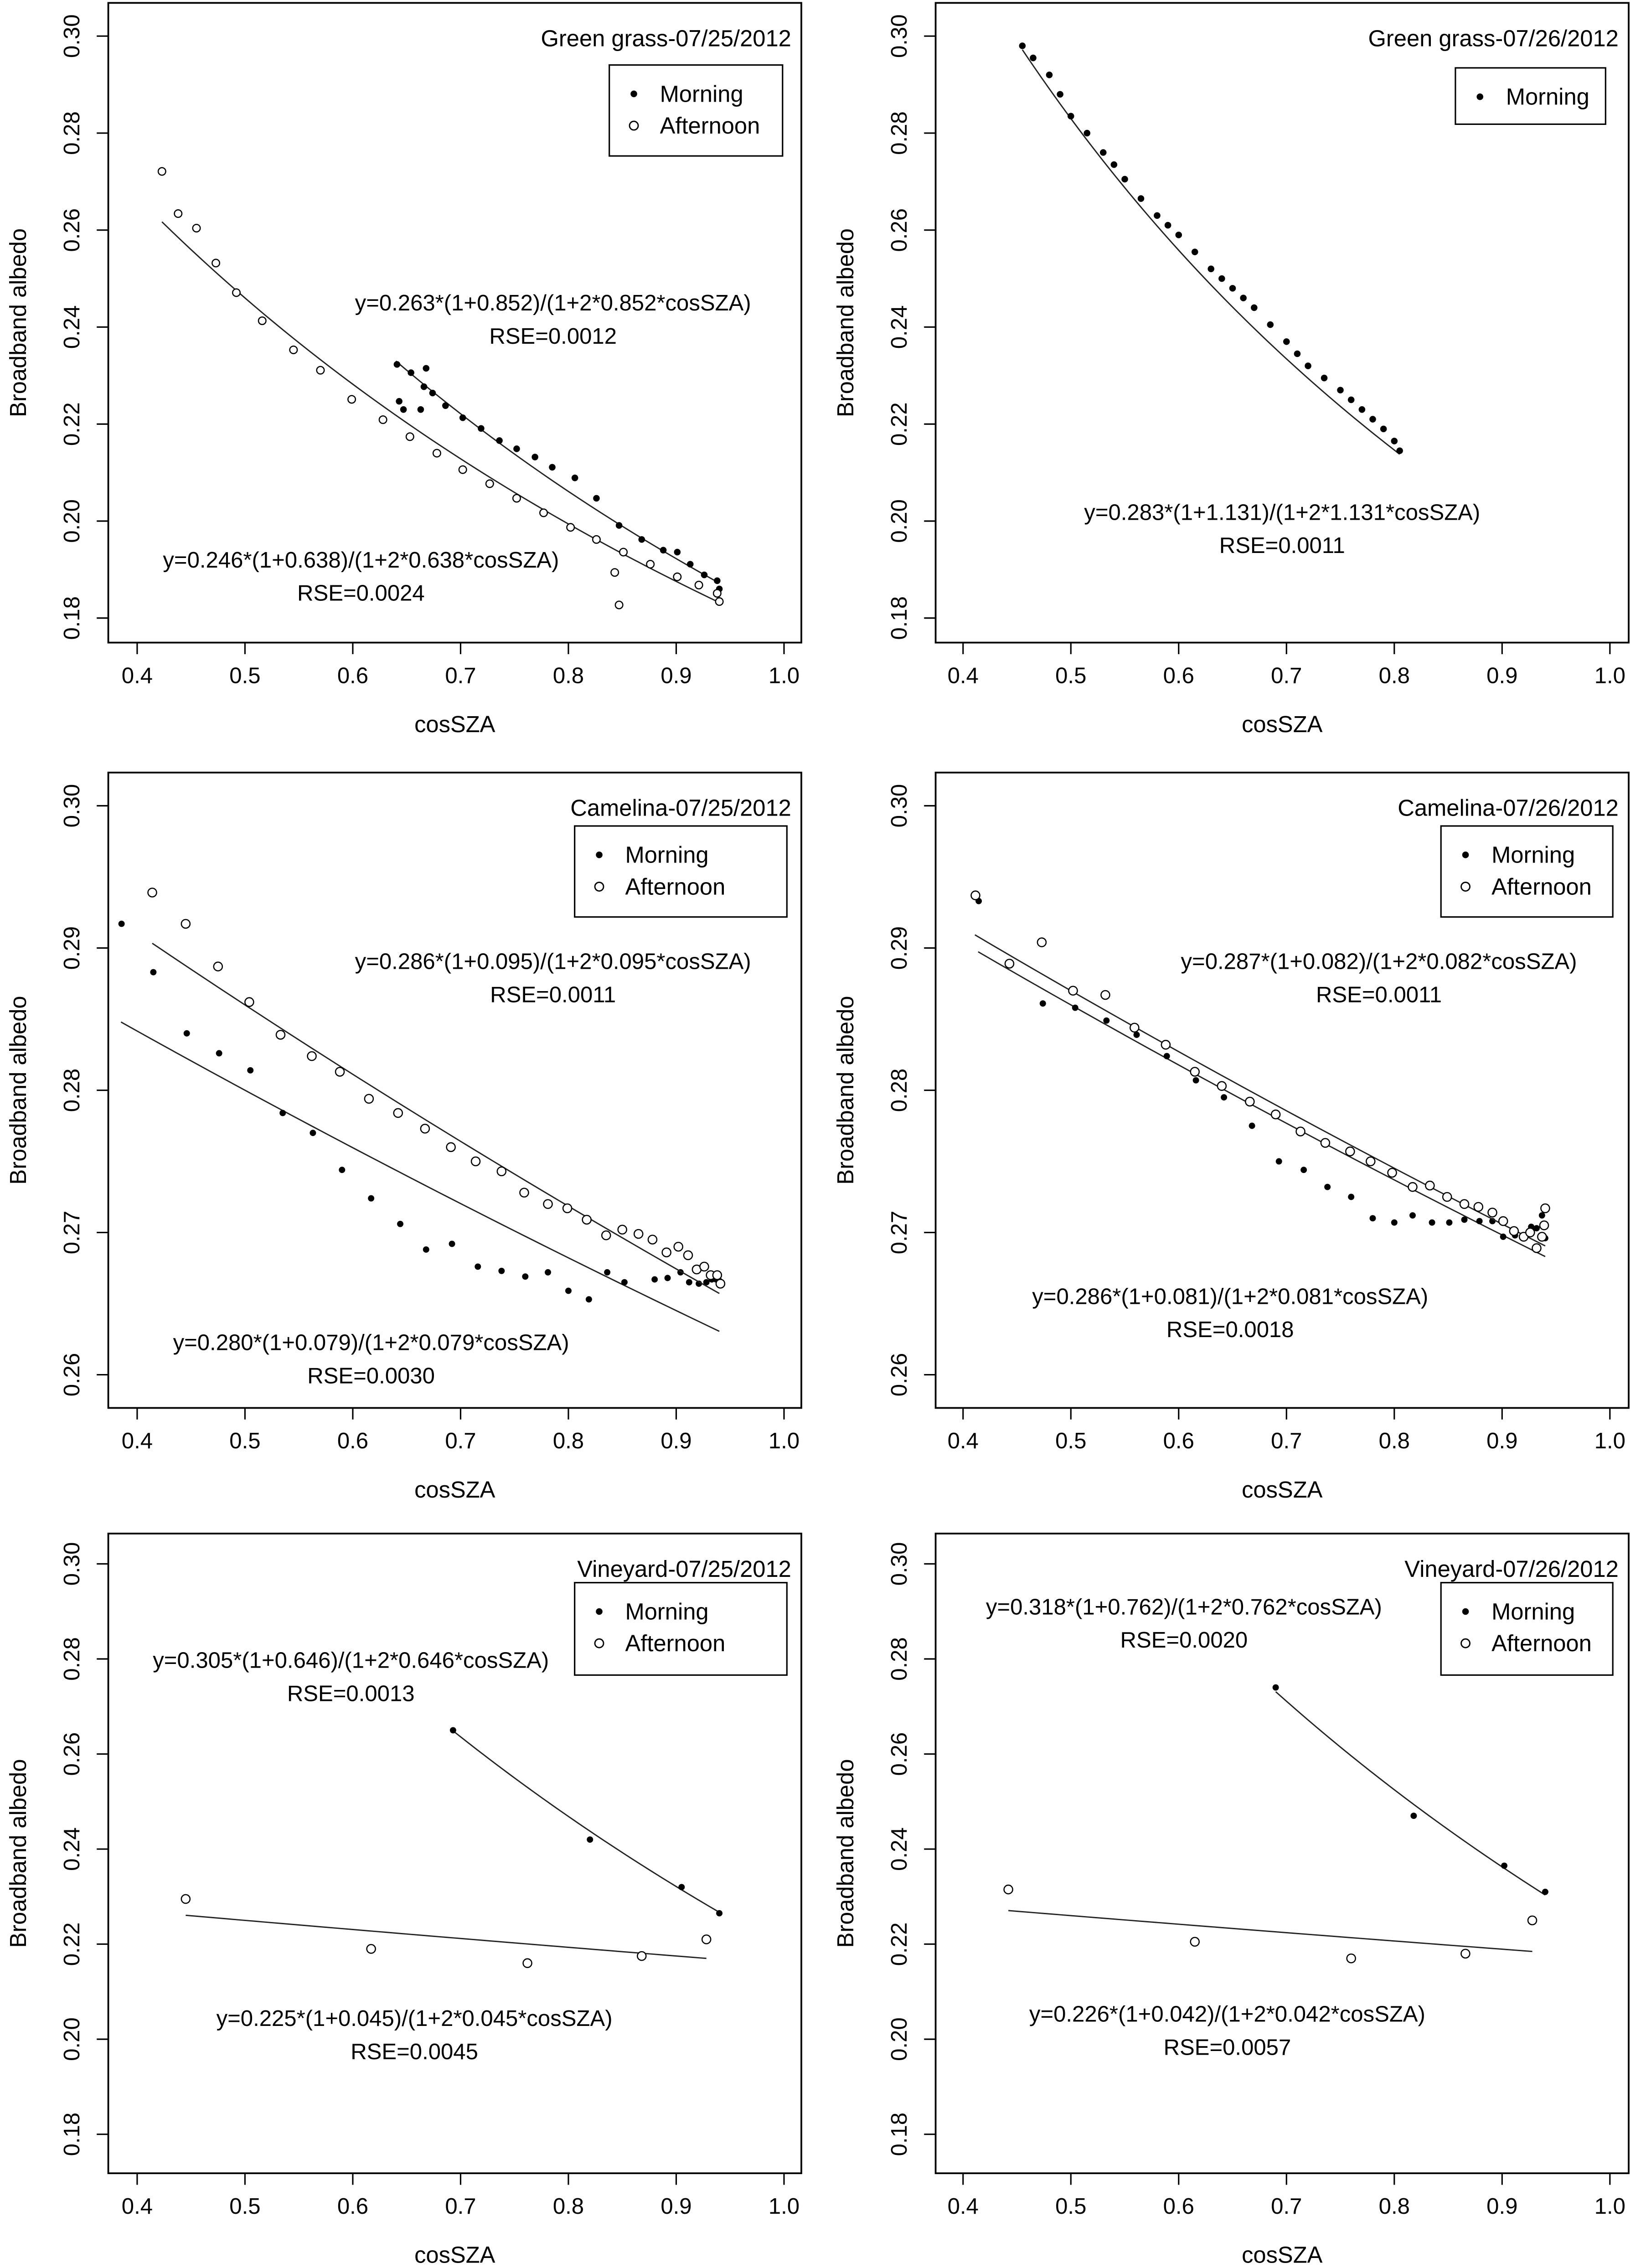  Describe the element at coordinates (1287, 2207) in the screenshot. I see `x-tick-label: 0.7` at that location.